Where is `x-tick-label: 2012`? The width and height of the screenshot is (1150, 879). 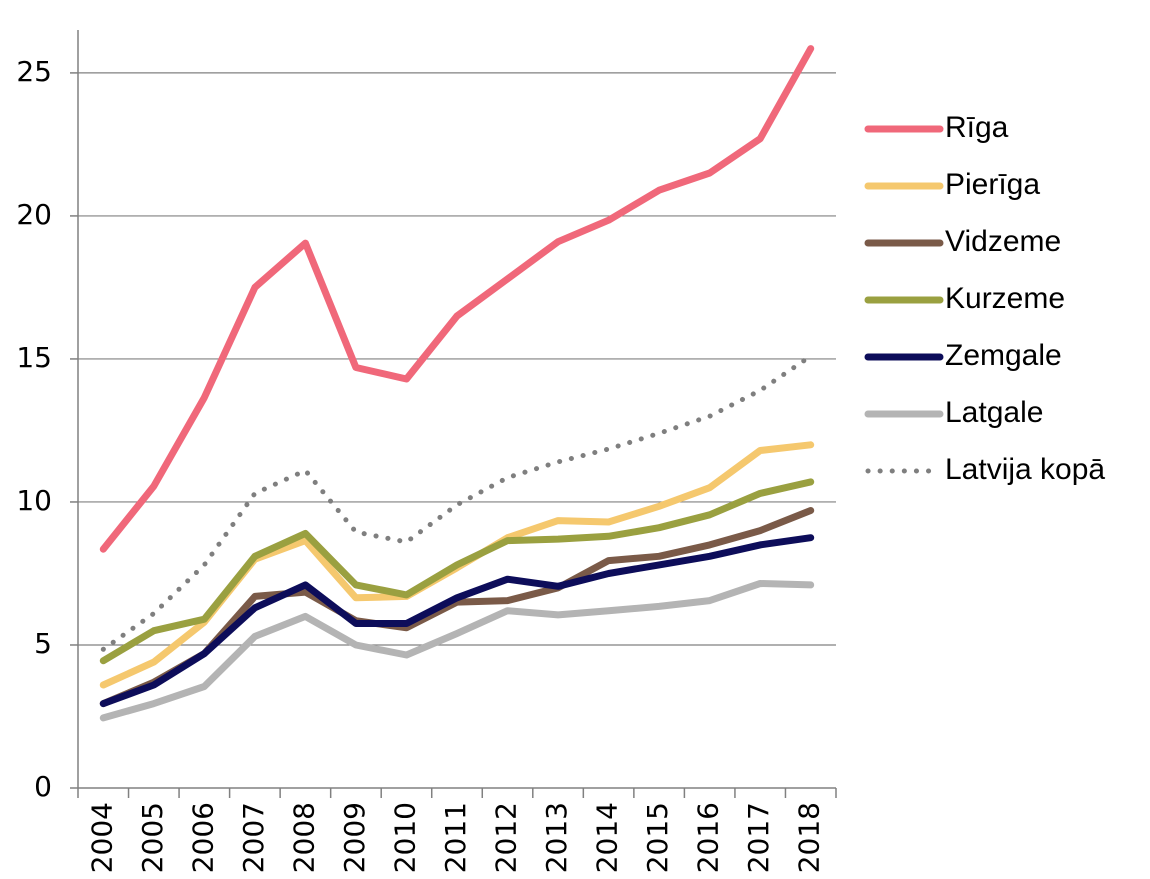 x-tick-label: 2012 is located at coordinates (506, 837).